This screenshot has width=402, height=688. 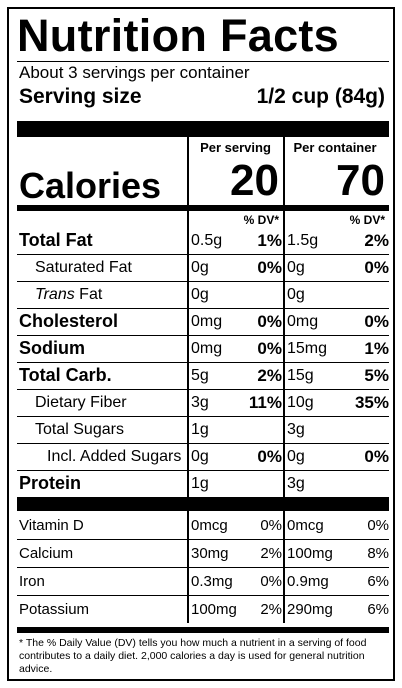 I want to click on per-serving-header: Per serving, so click(x=235, y=147).